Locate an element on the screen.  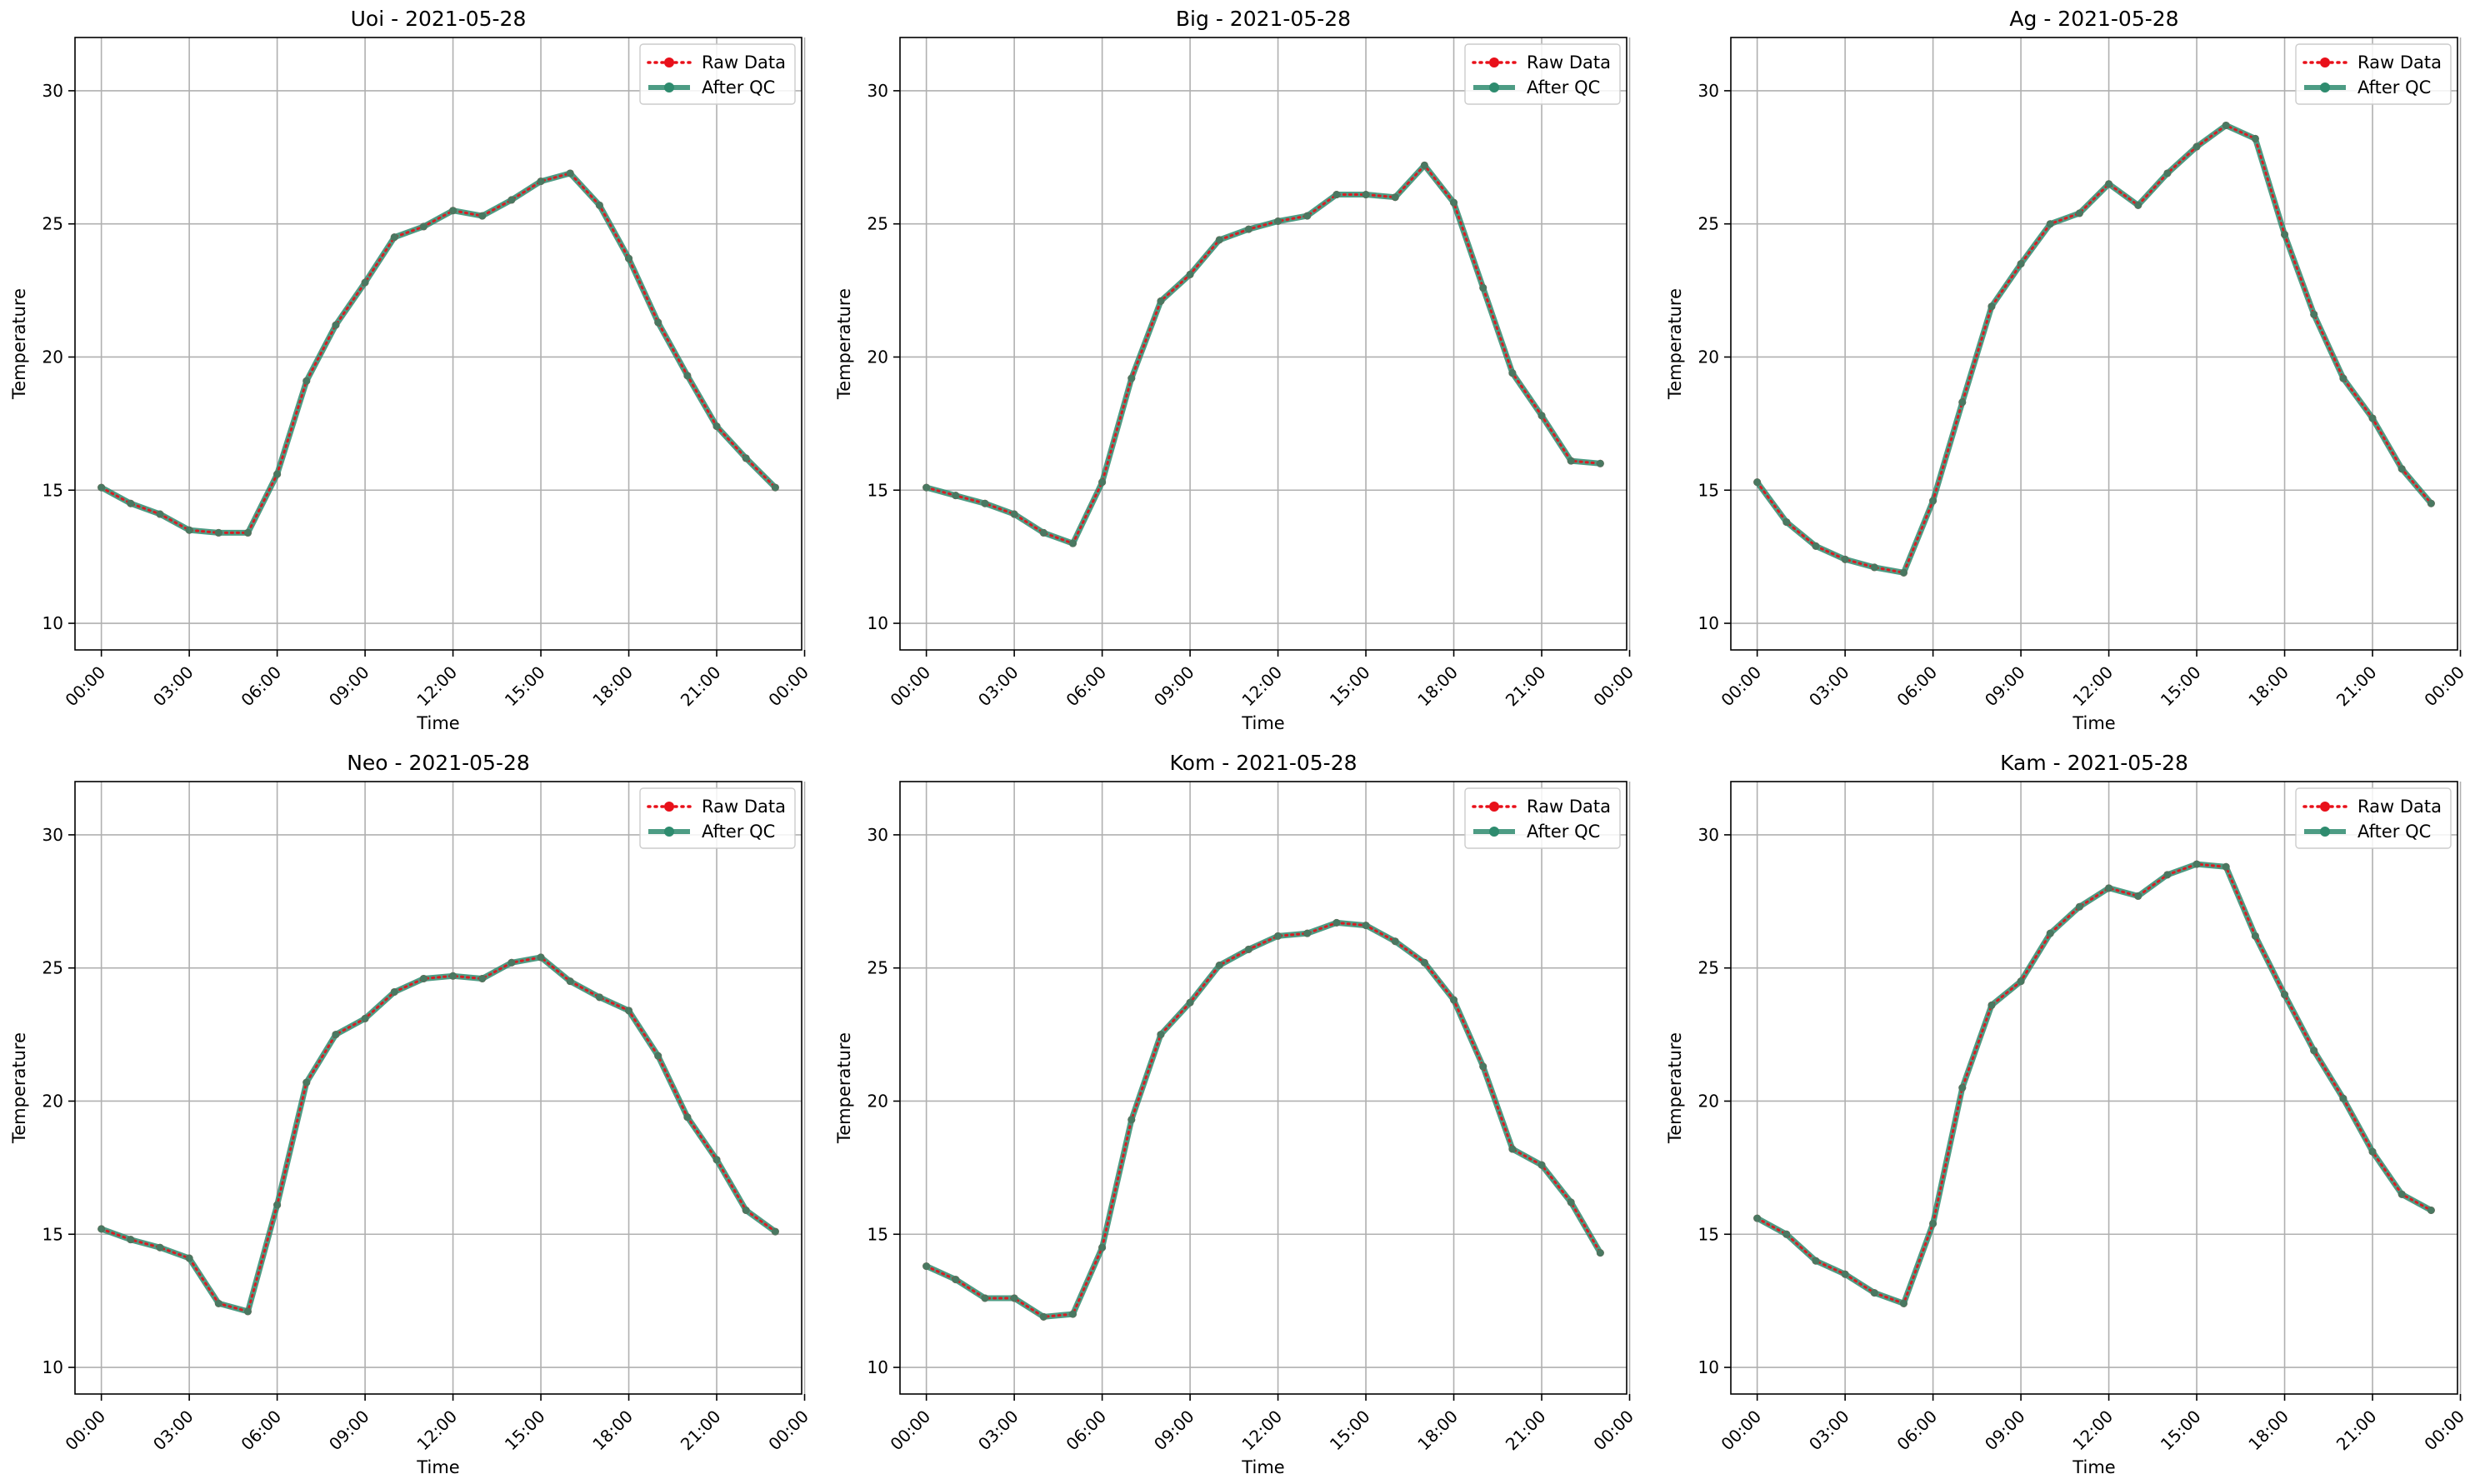
legend-label-raw: Raw Data is located at coordinates (744, 807).